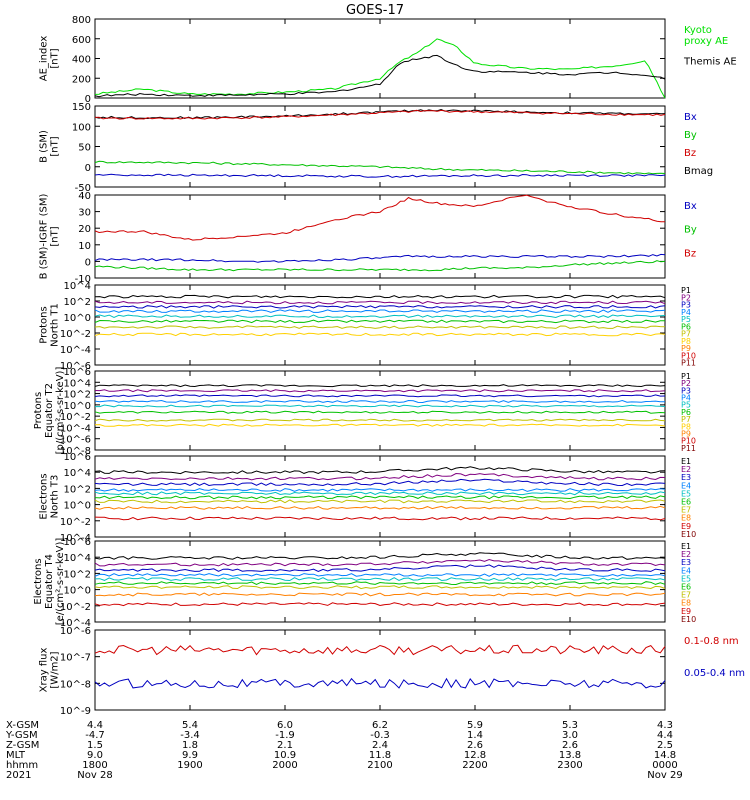 The height and width of the screenshot is (800, 750). Describe the element at coordinates (686, 526) in the screenshot. I see `legend-entry: E9` at that location.